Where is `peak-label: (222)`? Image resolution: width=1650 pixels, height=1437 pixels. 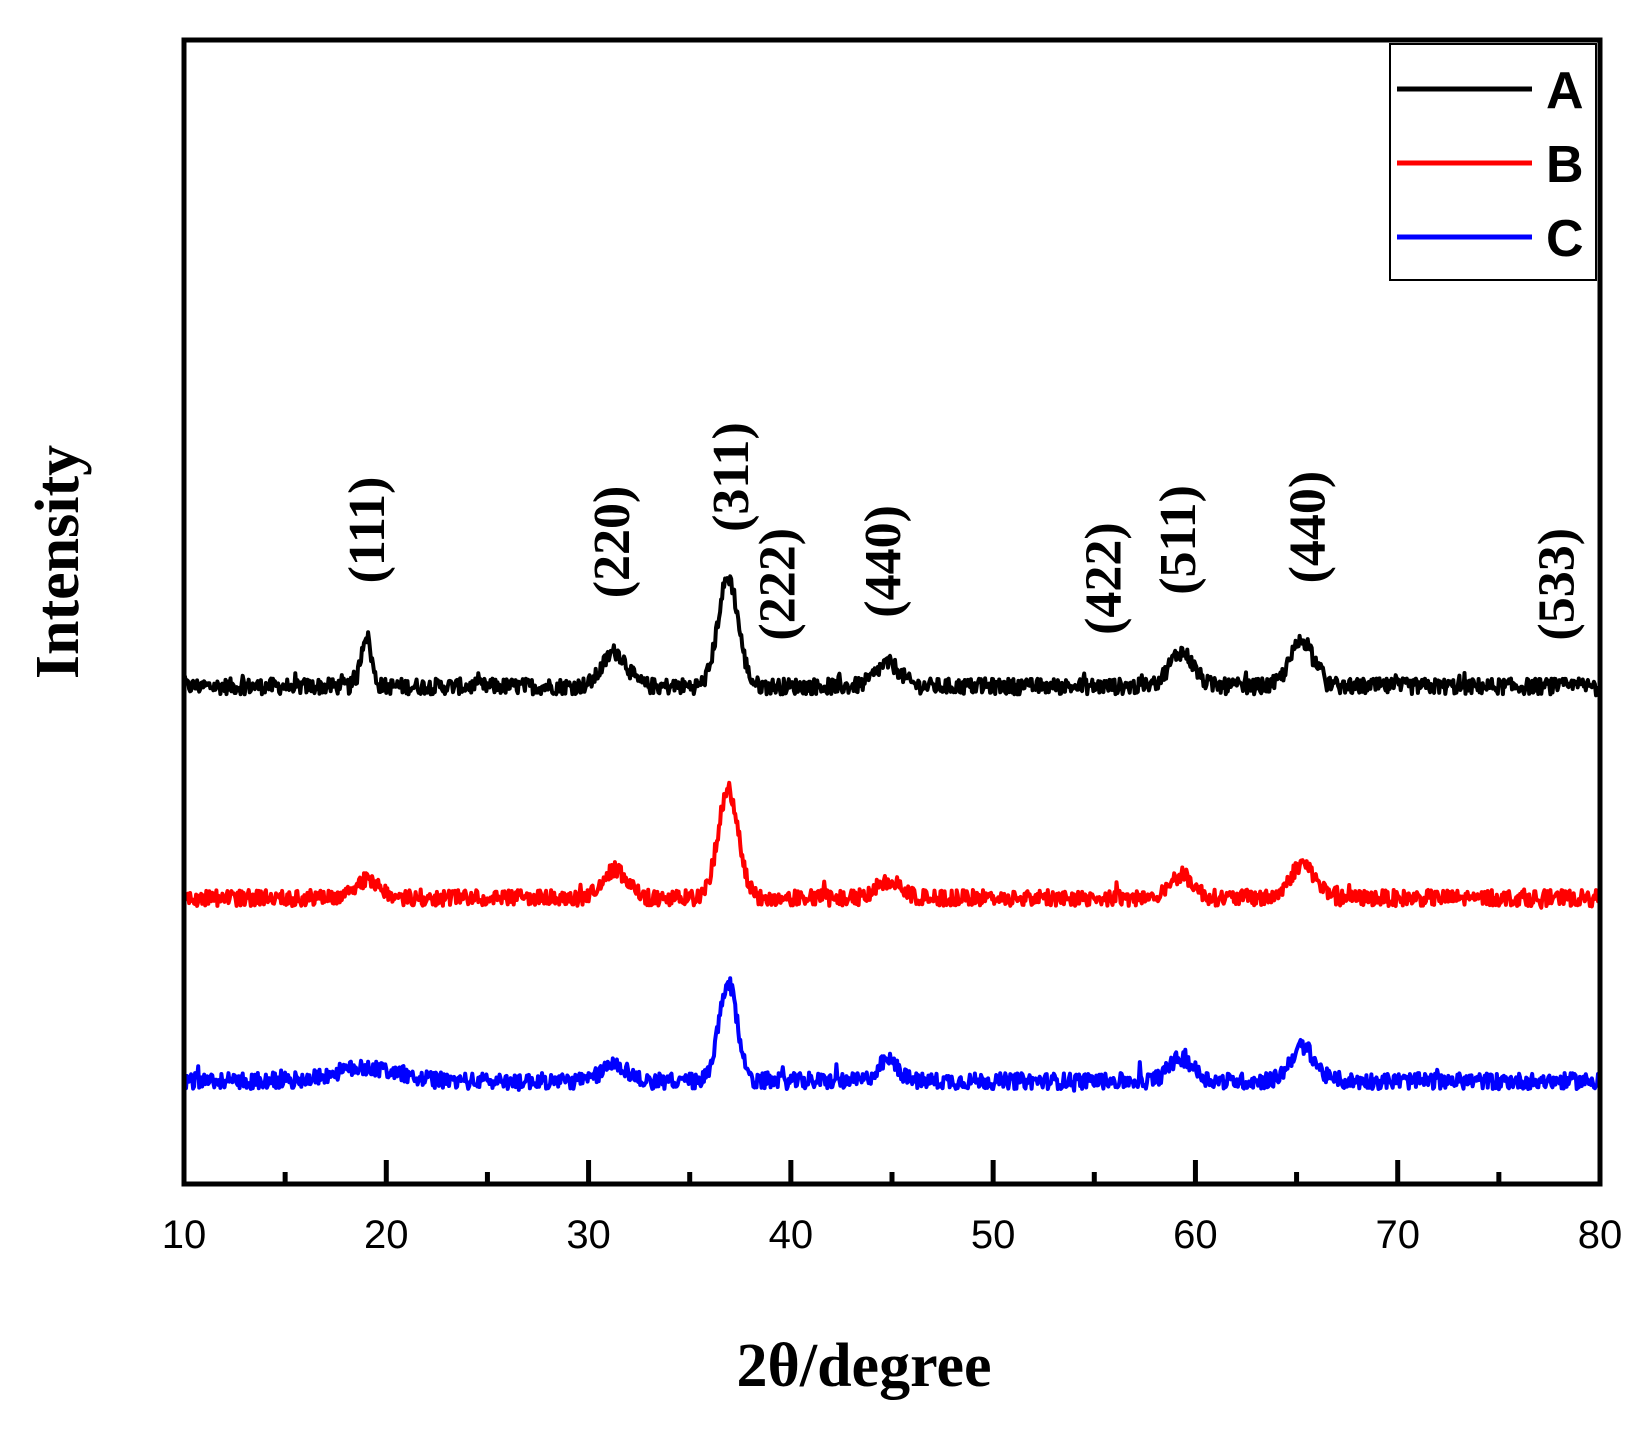
peak-label: (222) is located at coordinates (778, 584).